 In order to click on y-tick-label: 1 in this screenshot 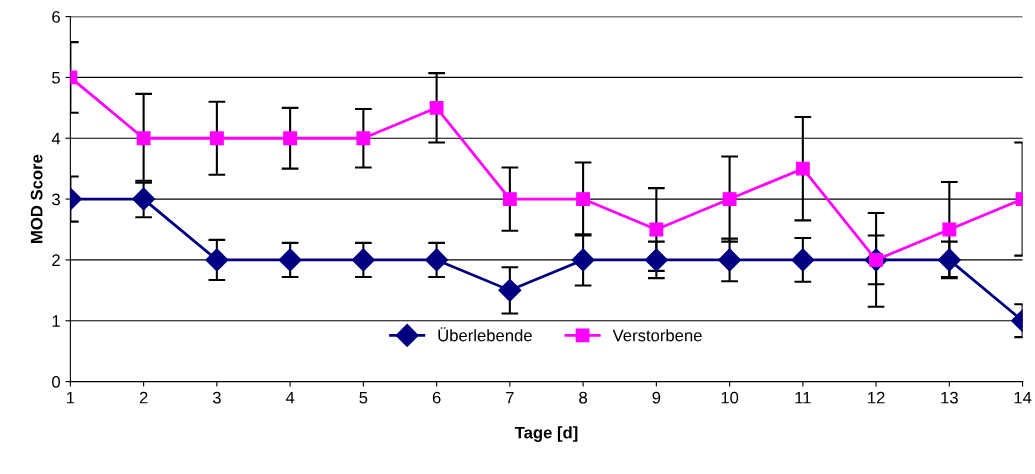, I will do `click(56, 321)`.